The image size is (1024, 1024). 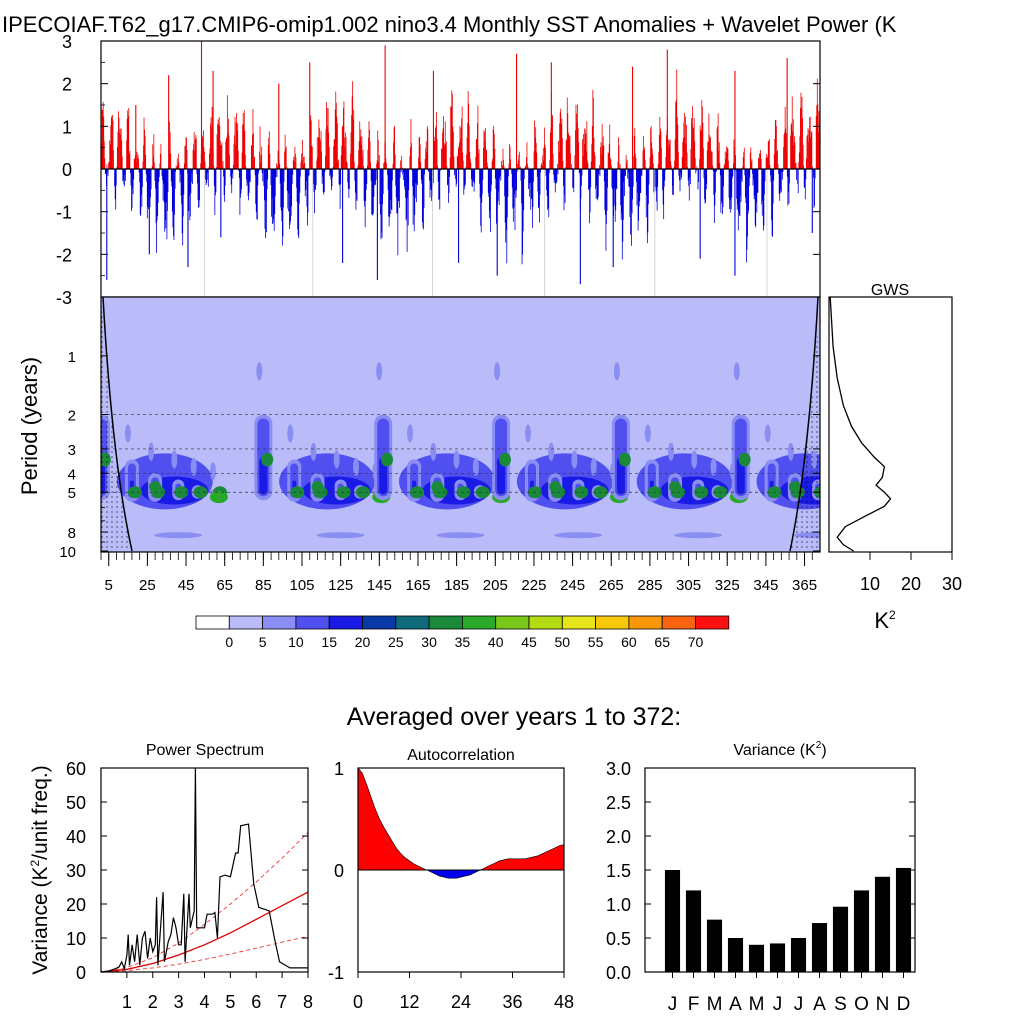 What do you see at coordinates (76, 871) in the screenshot?
I see `y-tick-label: 30` at bounding box center [76, 871].